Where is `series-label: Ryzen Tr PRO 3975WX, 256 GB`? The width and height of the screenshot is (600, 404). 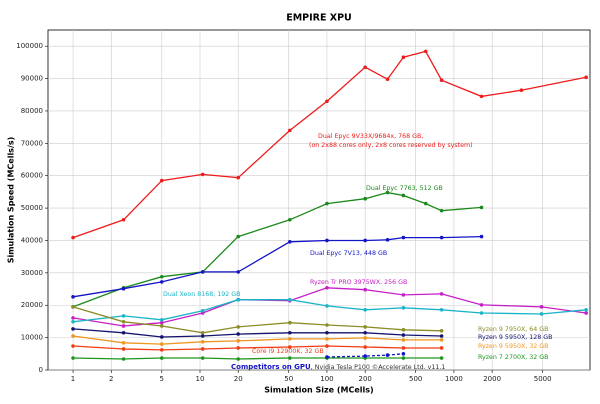 series-label: Ryzen Tr PRO 3975WX, 256 GB is located at coordinates (358, 282).